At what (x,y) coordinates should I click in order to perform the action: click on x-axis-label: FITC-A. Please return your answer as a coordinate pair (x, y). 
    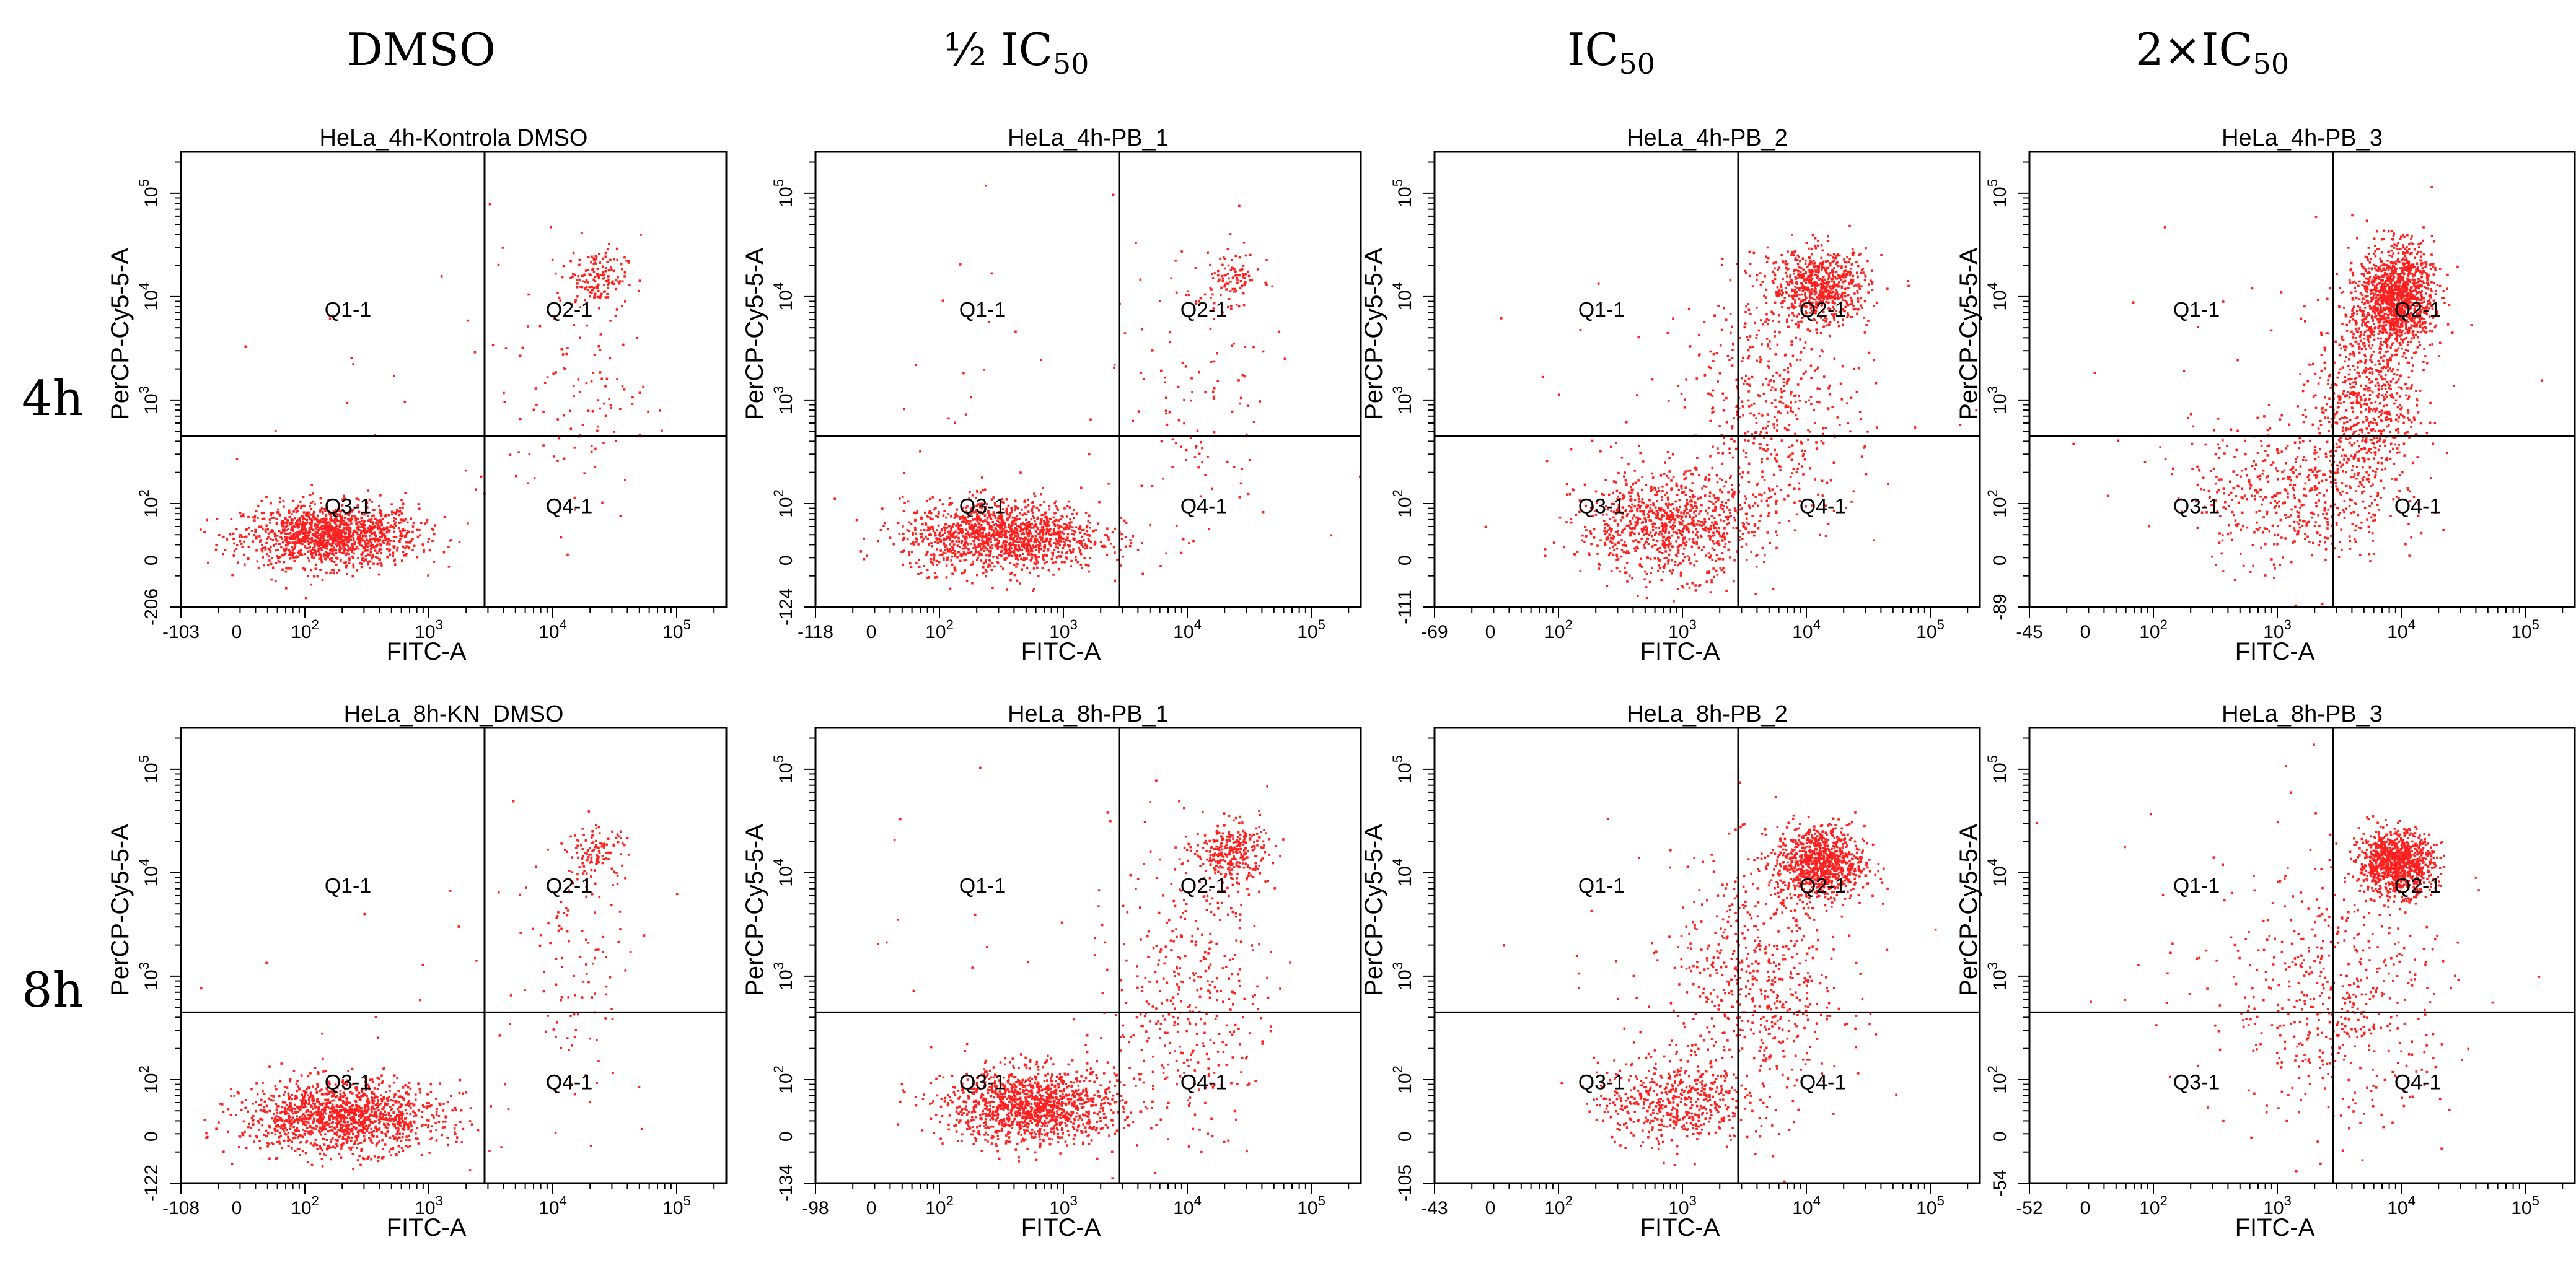
    Looking at the image, I should click on (427, 651).